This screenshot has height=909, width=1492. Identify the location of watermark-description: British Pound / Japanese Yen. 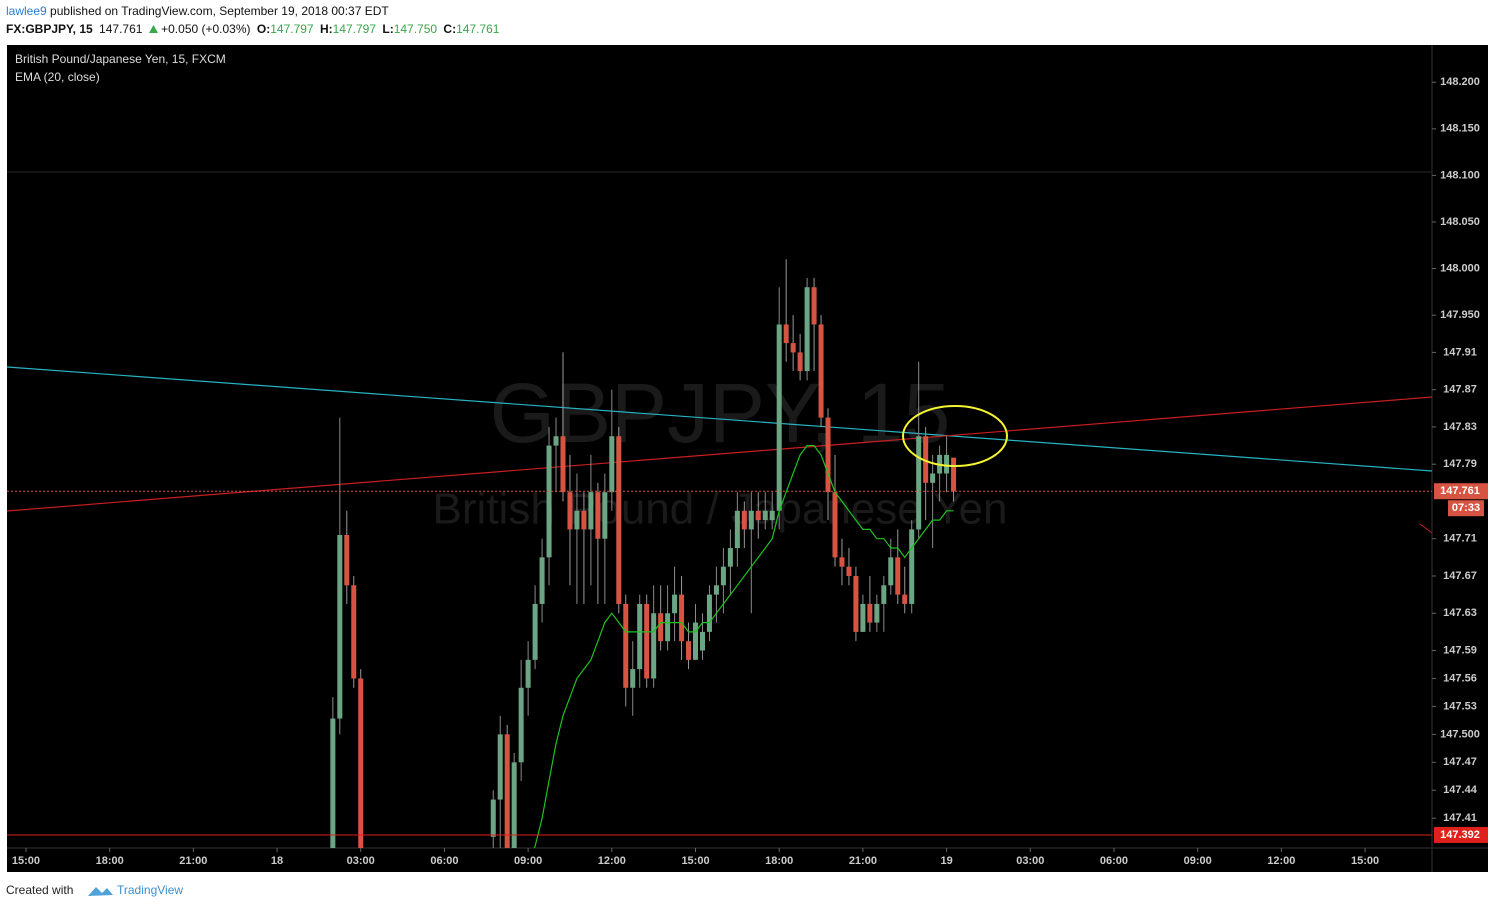
(720, 509).